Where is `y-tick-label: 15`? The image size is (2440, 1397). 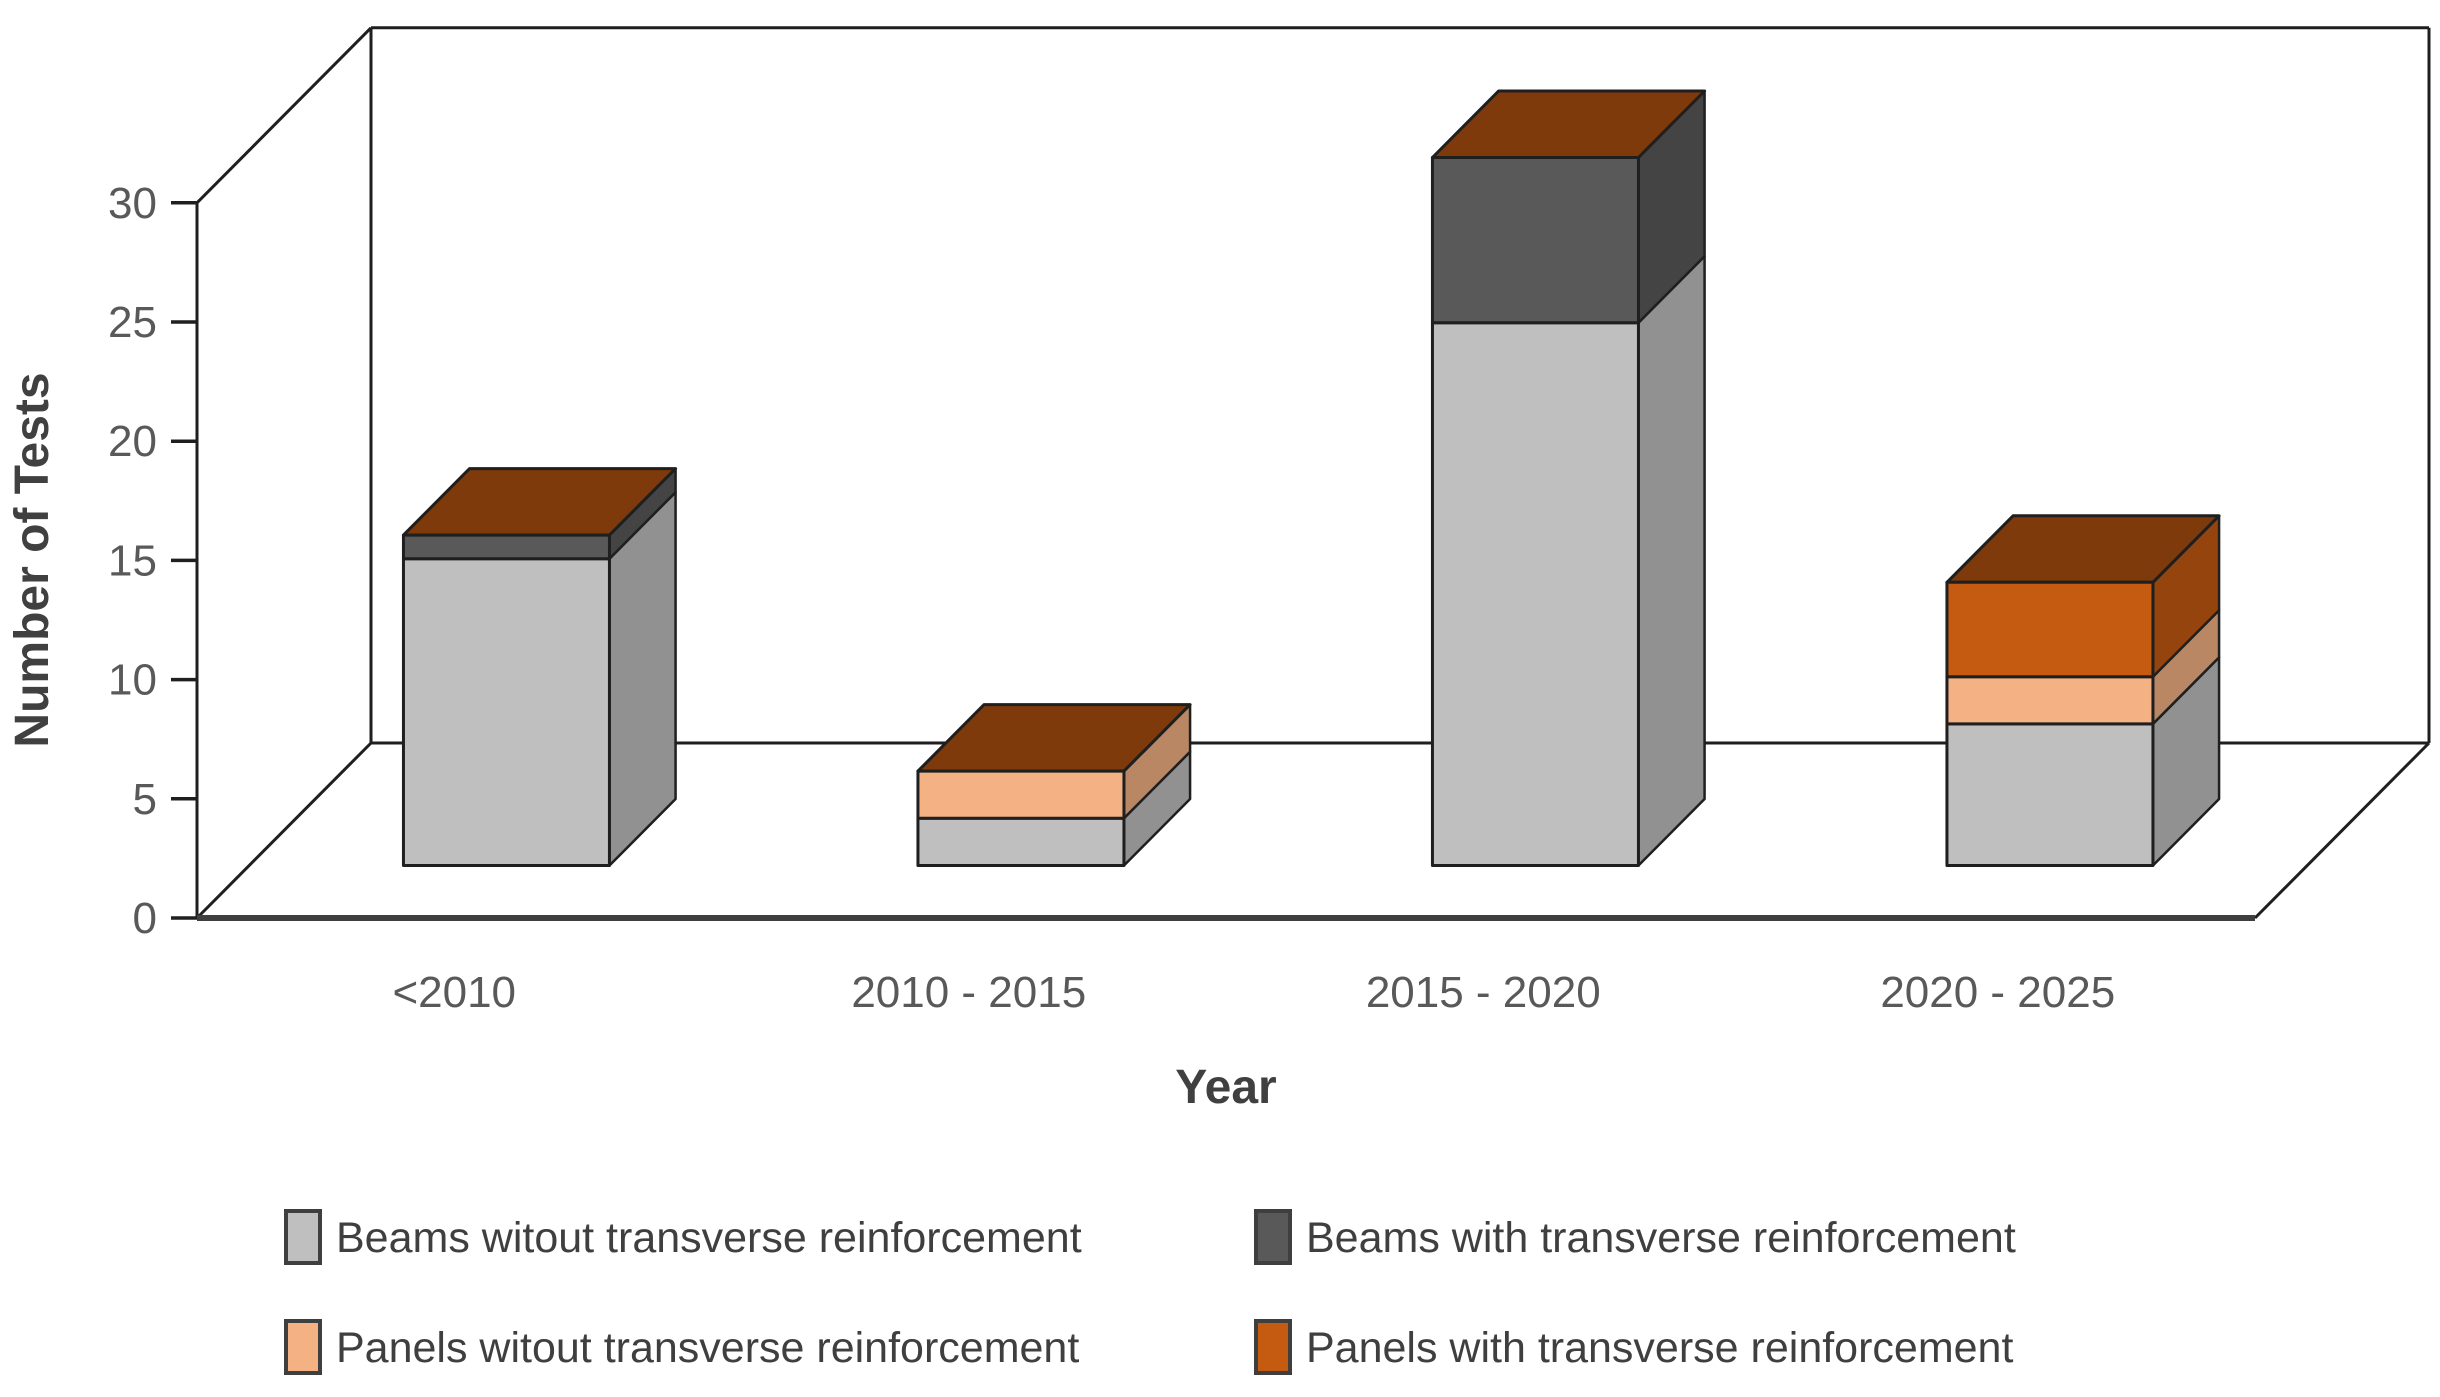
y-tick-label: 15 is located at coordinates (132, 560).